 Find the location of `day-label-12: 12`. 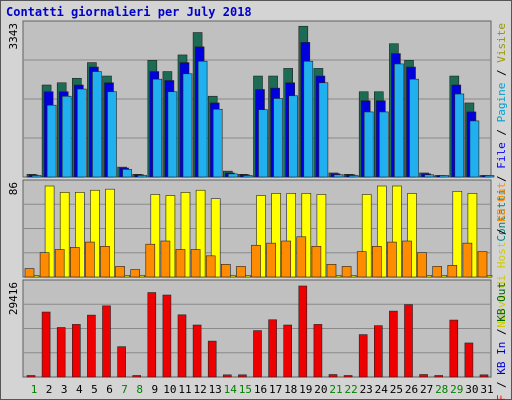

day-label-12: 12 is located at coordinates (199, 389).